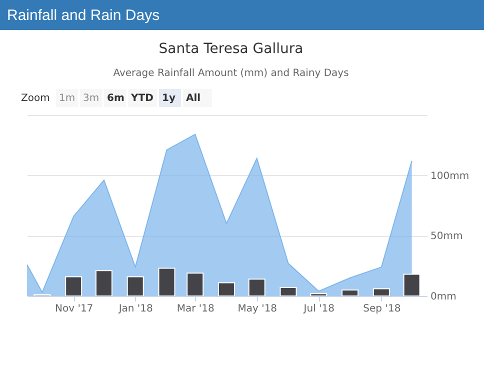 Image resolution: width=484 pixels, height=384 pixels. I want to click on text: YTD, so click(142, 98).